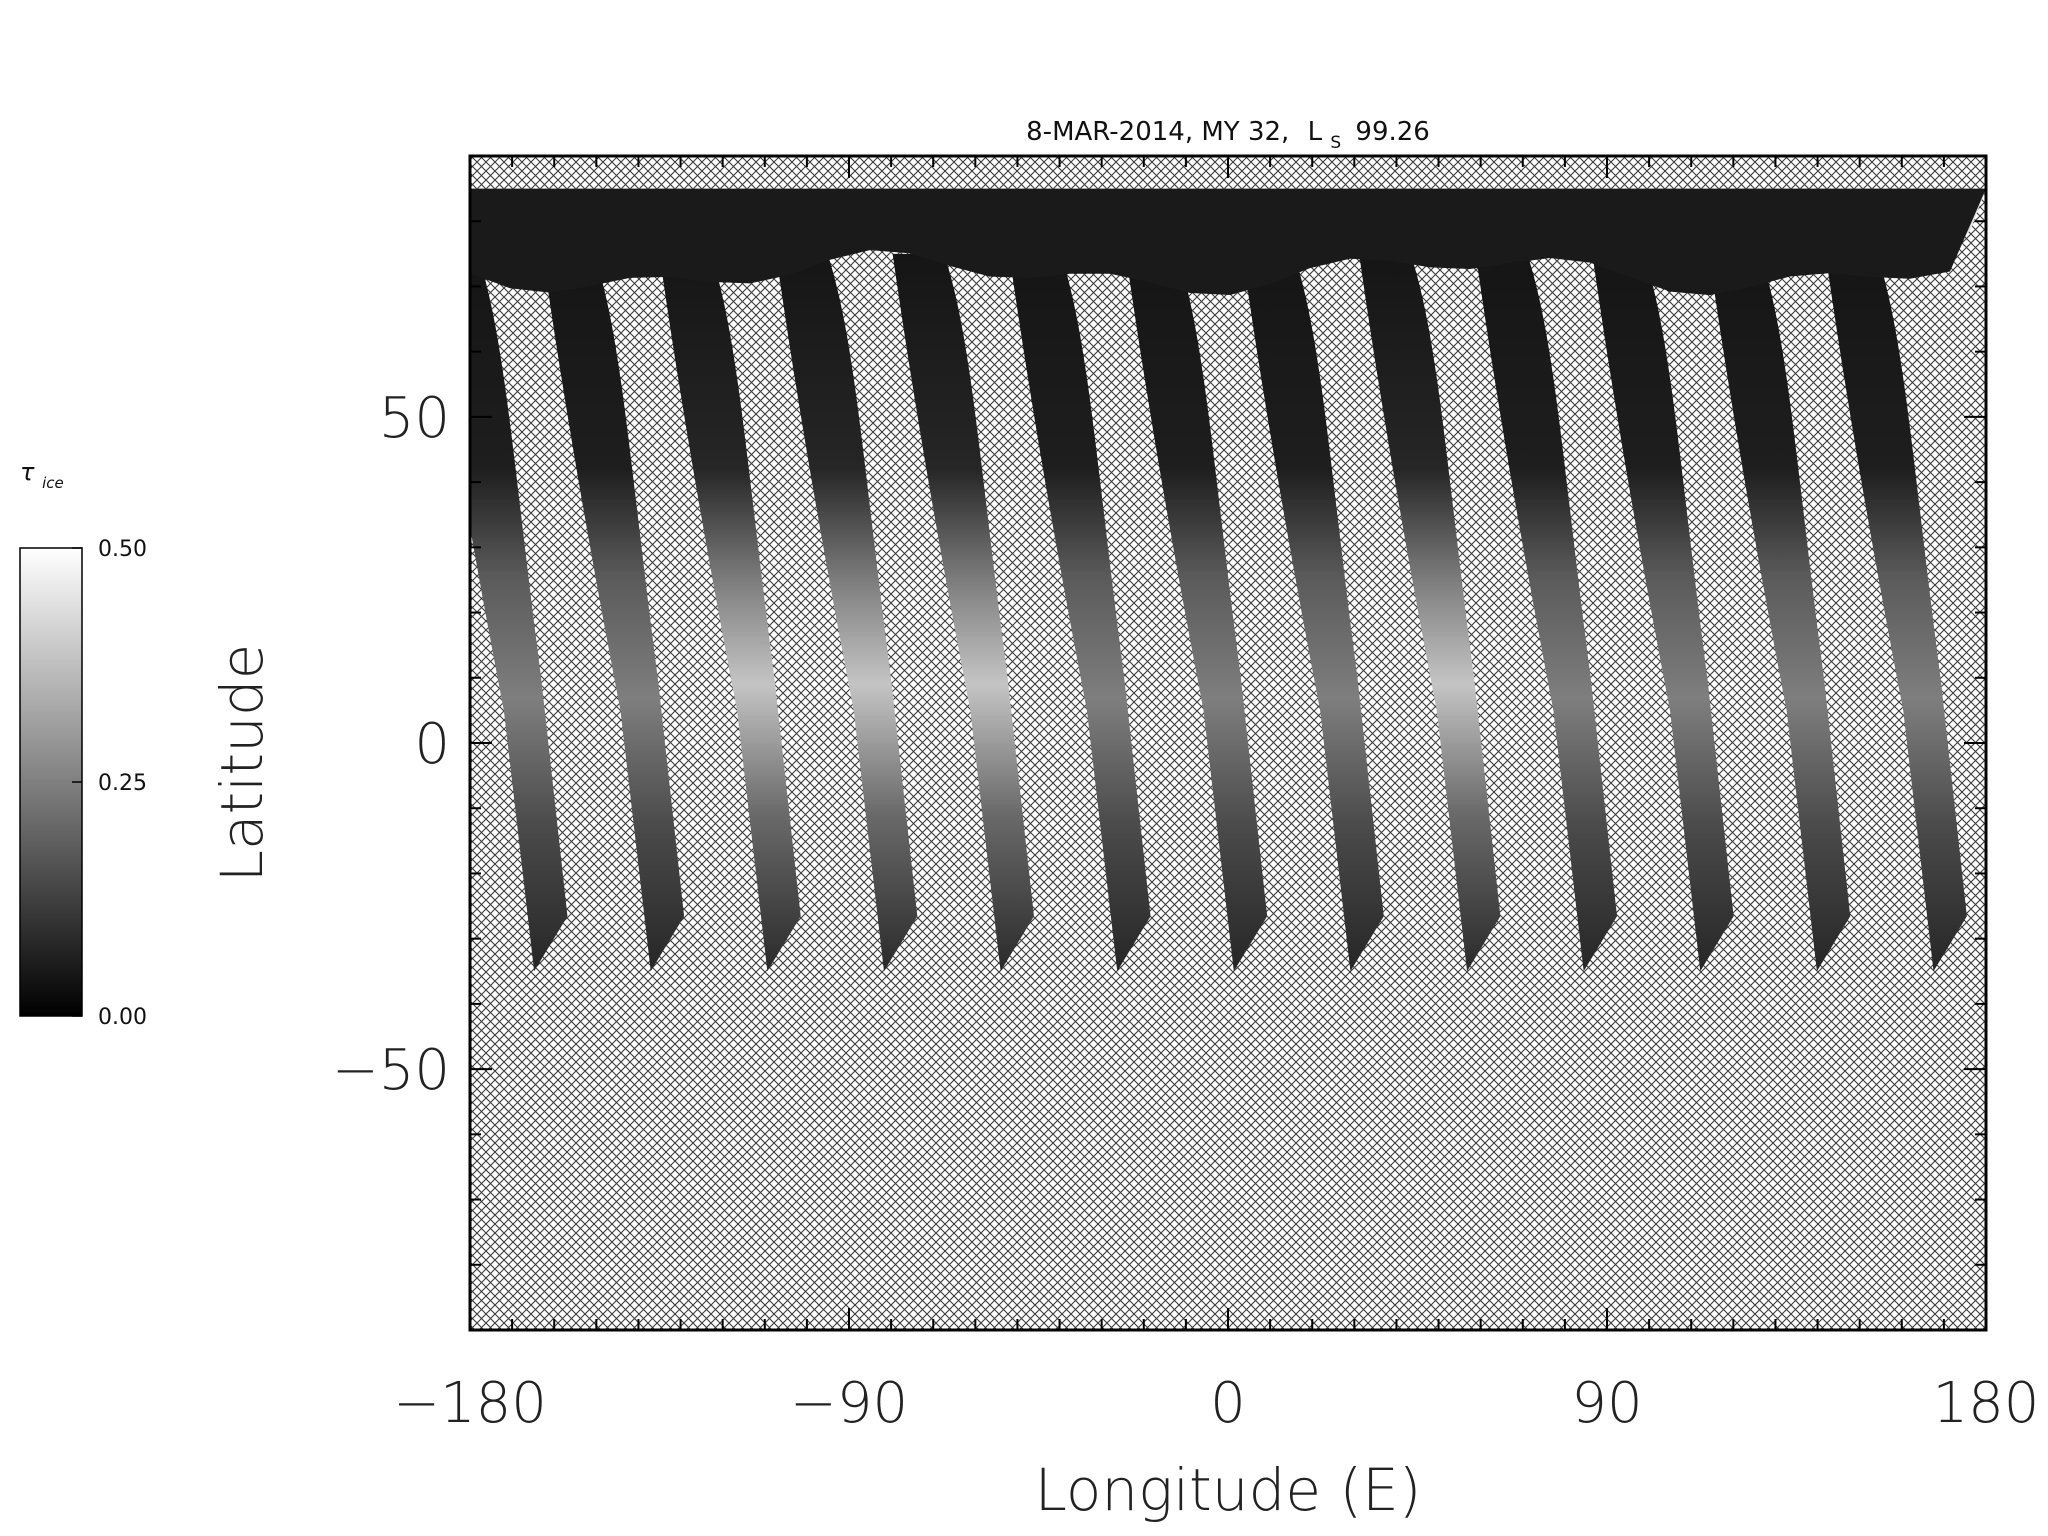  Describe the element at coordinates (1157, 132) in the screenshot. I see `title-date: 8-MAR-2014, MY 32,` at that location.